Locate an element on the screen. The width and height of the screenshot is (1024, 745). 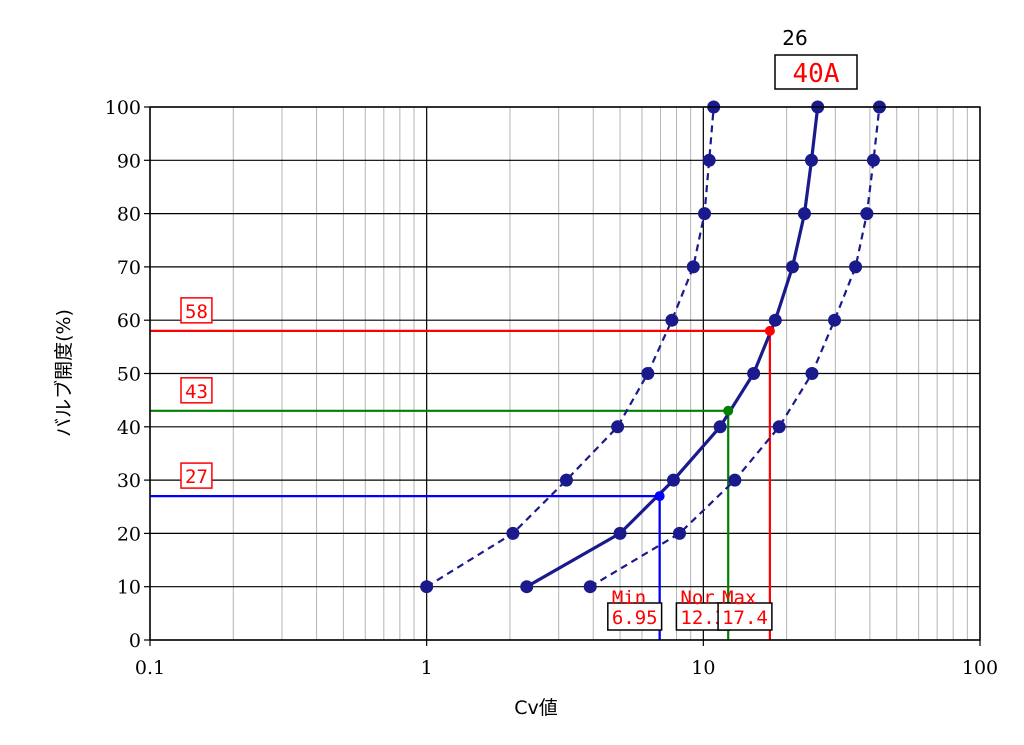
y-tick-label: 0 is located at coordinates (135, 641).